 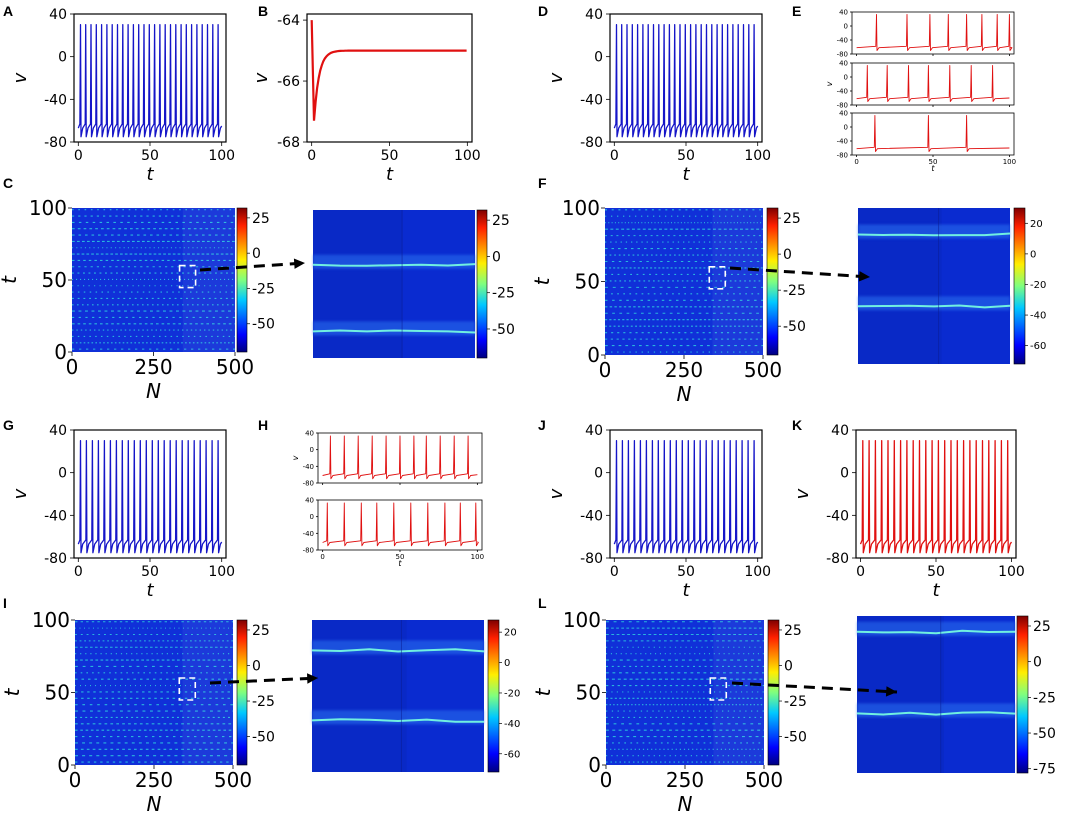 What do you see at coordinates (797, 425) in the screenshot?
I see `panel-letter-k: K` at bounding box center [797, 425].